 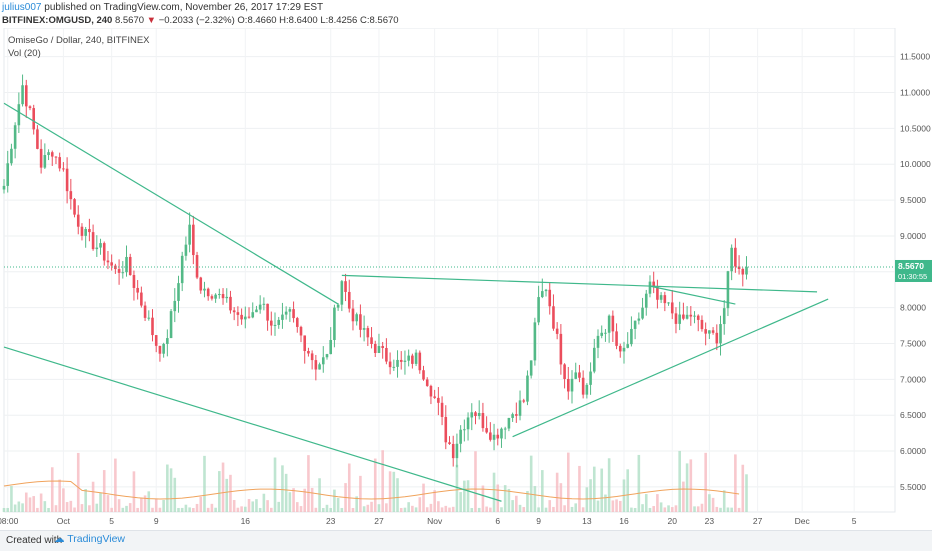 What do you see at coordinates (379, 521) in the screenshot?
I see `x-tick-label: 27` at bounding box center [379, 521].